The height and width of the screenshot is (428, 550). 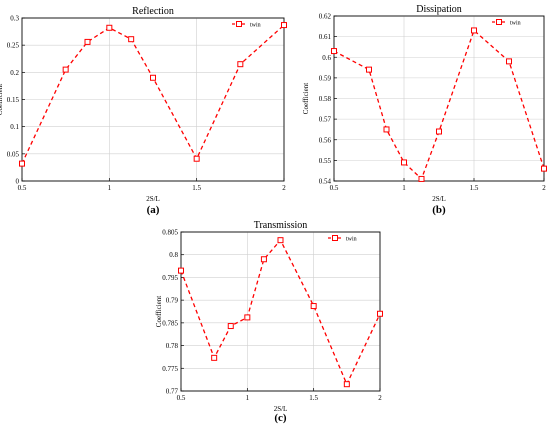 I want to click on y-tick-label: 0.59, so click(x=325, y=78).